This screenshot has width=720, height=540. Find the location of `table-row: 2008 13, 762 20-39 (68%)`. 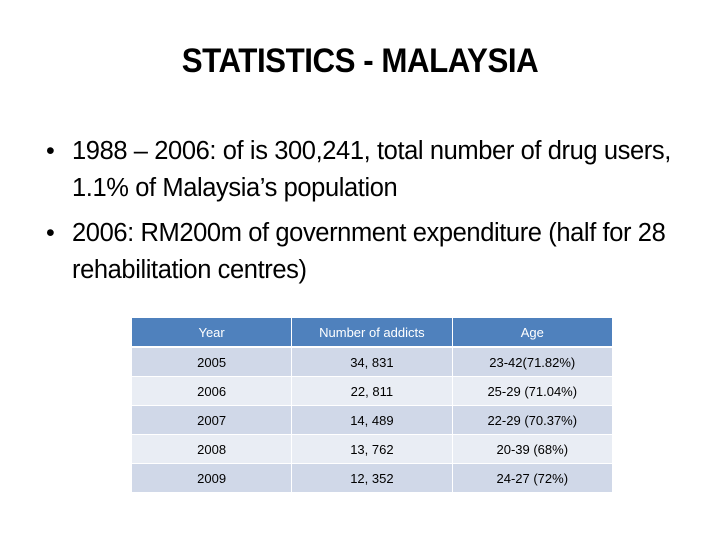

table-row: 2008 13, 762 20-39 (68%) is located at coordinates (372, 449).